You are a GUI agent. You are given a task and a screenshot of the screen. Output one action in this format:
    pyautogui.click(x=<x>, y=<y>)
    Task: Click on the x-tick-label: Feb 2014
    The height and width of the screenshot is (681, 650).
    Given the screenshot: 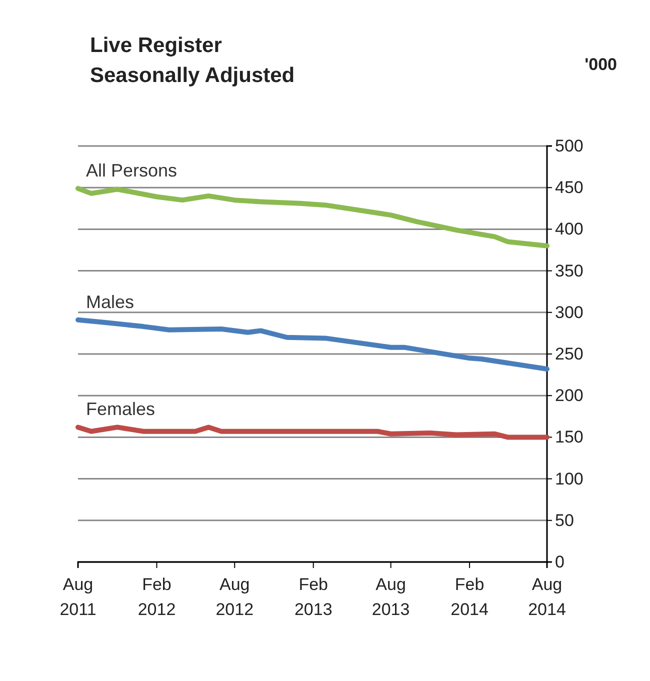 What is the action you would take?
    pyautogui.click(x=469, y=597)
    